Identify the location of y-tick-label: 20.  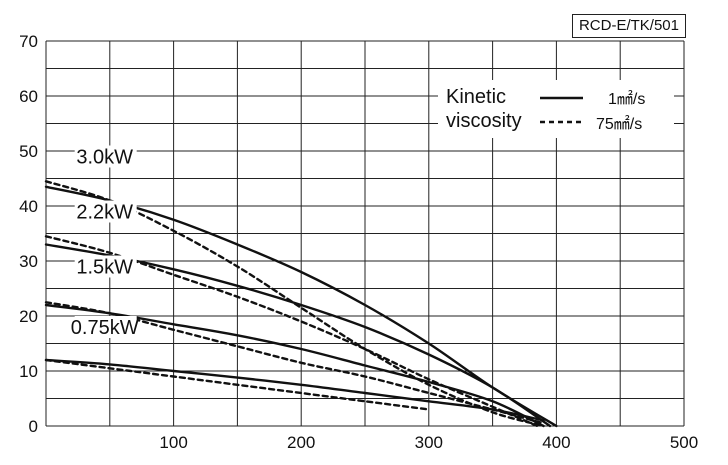
(28, 316).